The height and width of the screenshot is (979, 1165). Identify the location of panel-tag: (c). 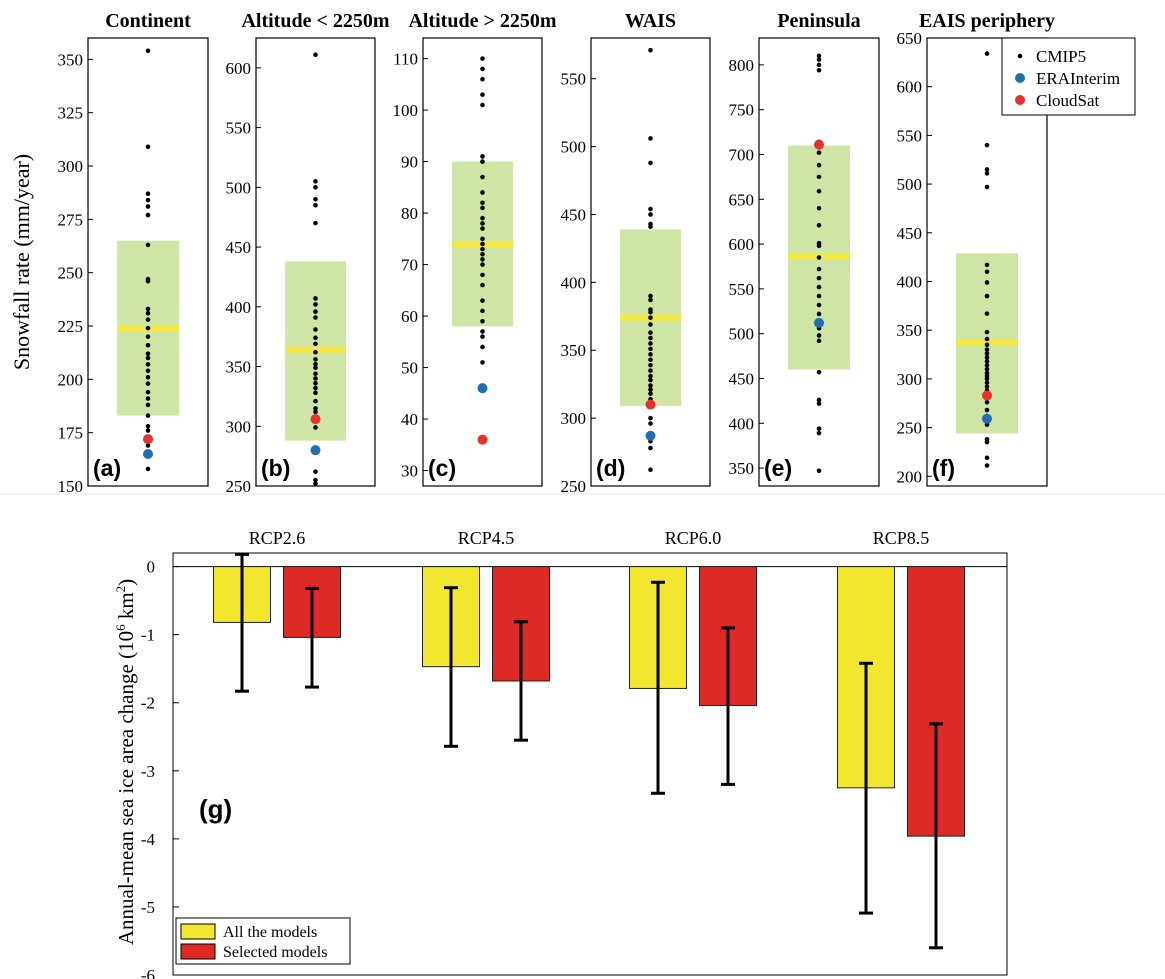
(442, 468).